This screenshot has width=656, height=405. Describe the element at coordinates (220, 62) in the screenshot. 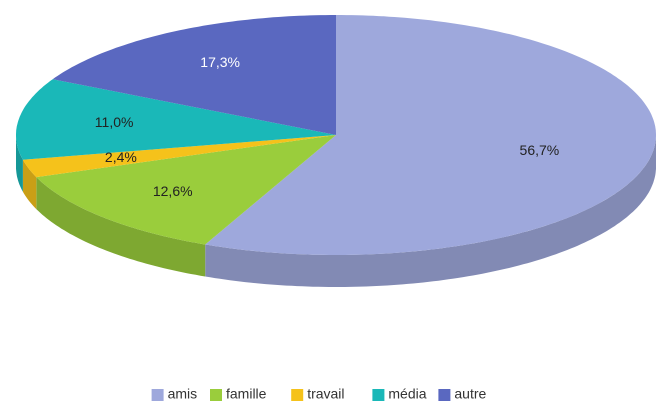

I see `data-label: 17,3%` at that location.